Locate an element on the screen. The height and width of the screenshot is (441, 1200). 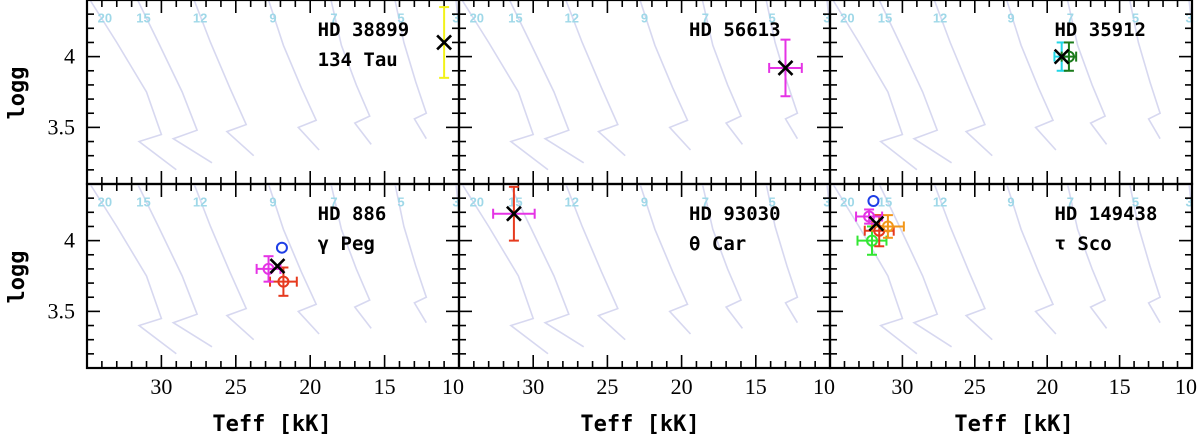
y-tick-label: 4 is located at coordinates (69, 240).